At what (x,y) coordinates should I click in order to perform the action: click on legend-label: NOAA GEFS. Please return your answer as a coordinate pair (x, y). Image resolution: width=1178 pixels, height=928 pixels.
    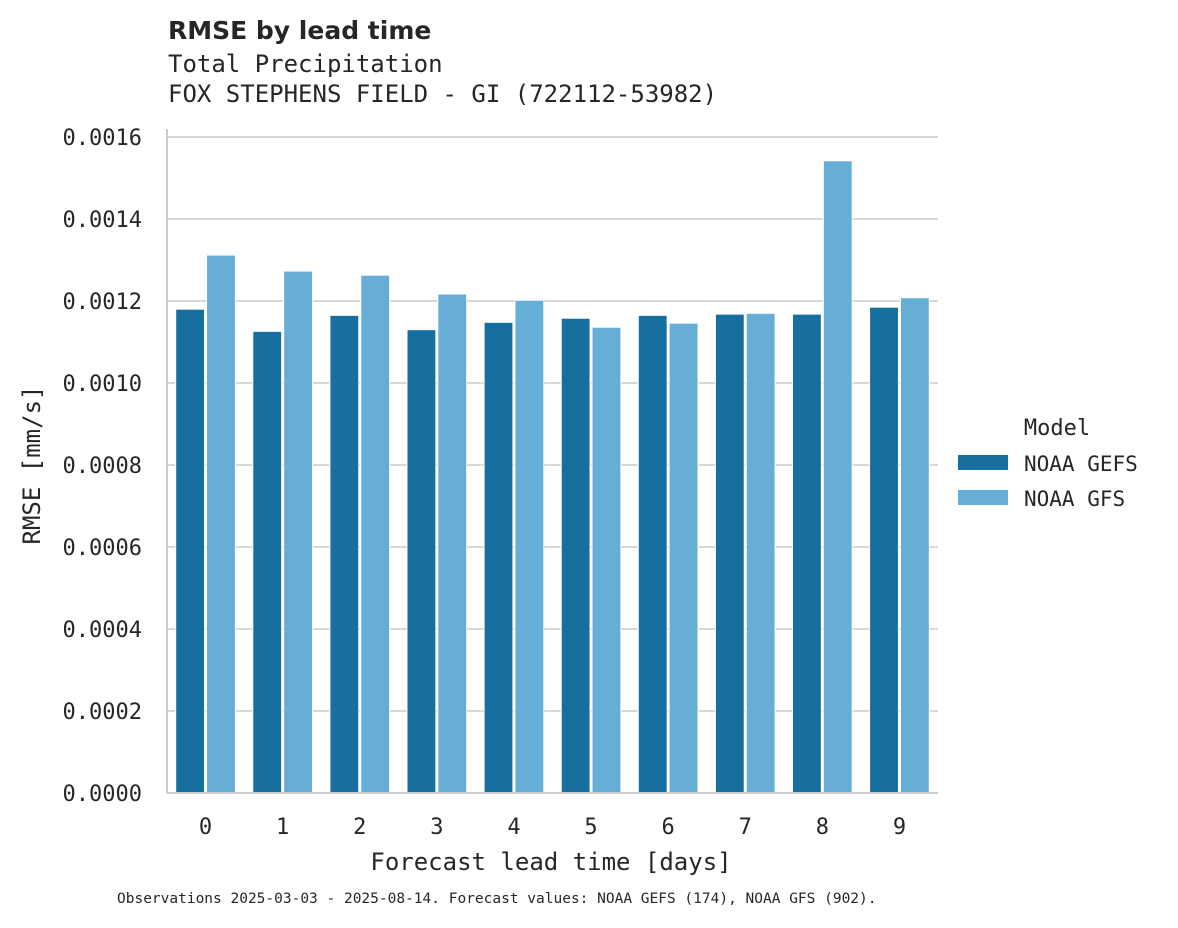
    Looking at the image, I should click on (1081, 464).